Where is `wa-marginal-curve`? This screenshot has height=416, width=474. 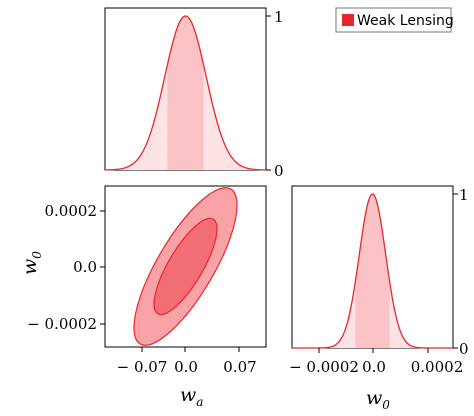
wa-marginal-curve is located at coordinates (185, 93).